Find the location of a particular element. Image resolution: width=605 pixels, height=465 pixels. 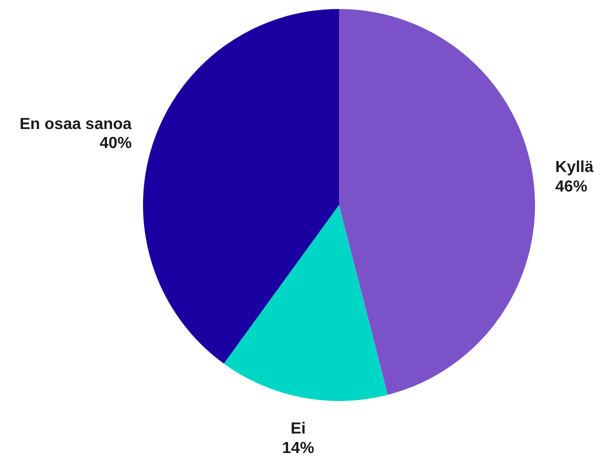

data-label: 46% is located at coordinates (571, 187).